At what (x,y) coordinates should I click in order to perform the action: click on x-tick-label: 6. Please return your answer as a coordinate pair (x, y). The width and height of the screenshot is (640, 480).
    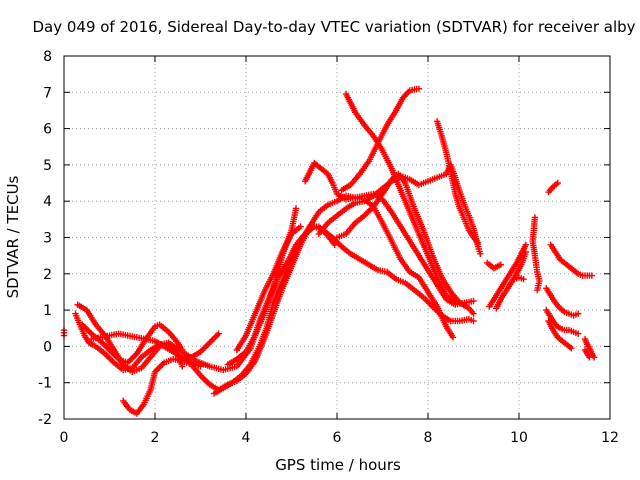
    Looking at the image, I should click on (337, 438).